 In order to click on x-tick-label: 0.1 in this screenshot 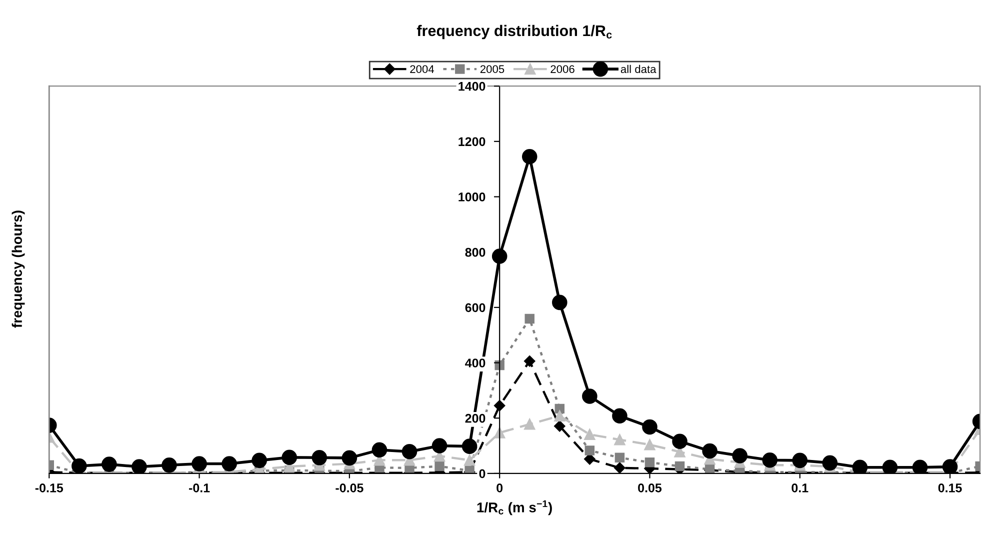, I will do `click(800, 487)`.